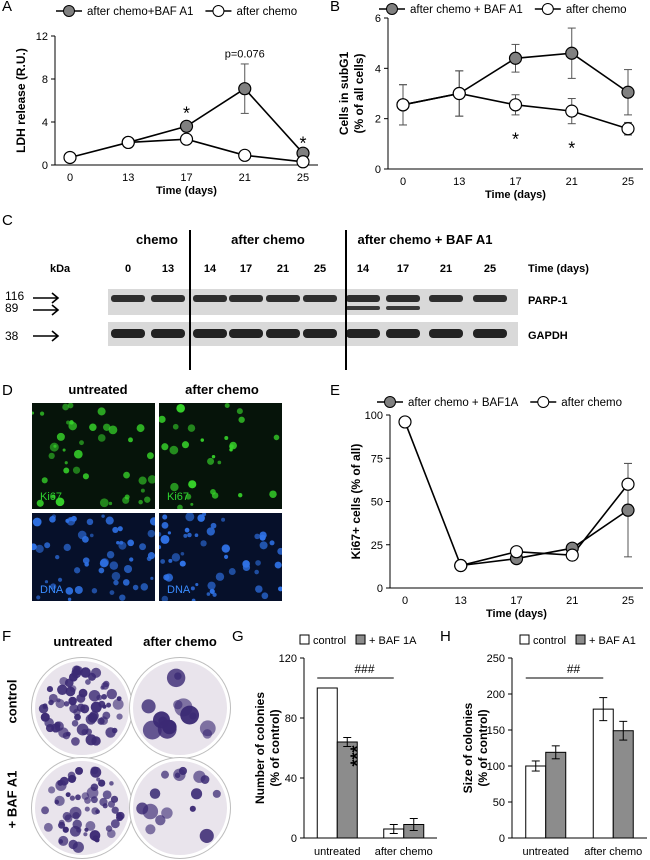  I want to click on y-tick-label: 0, so click(380, 589).